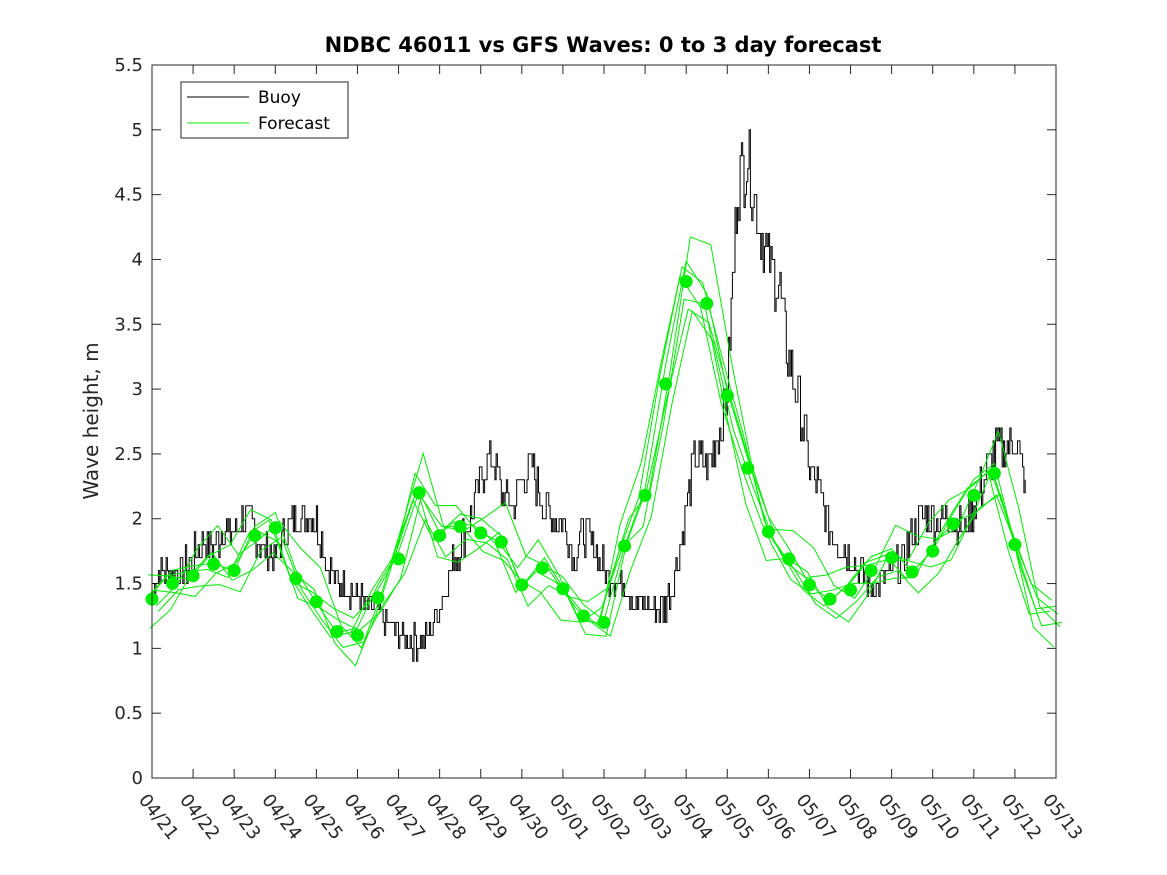  Describe the element at coordinates (281, 817) in the screenshot. I see `x-tick-label: 04/24` at that location.